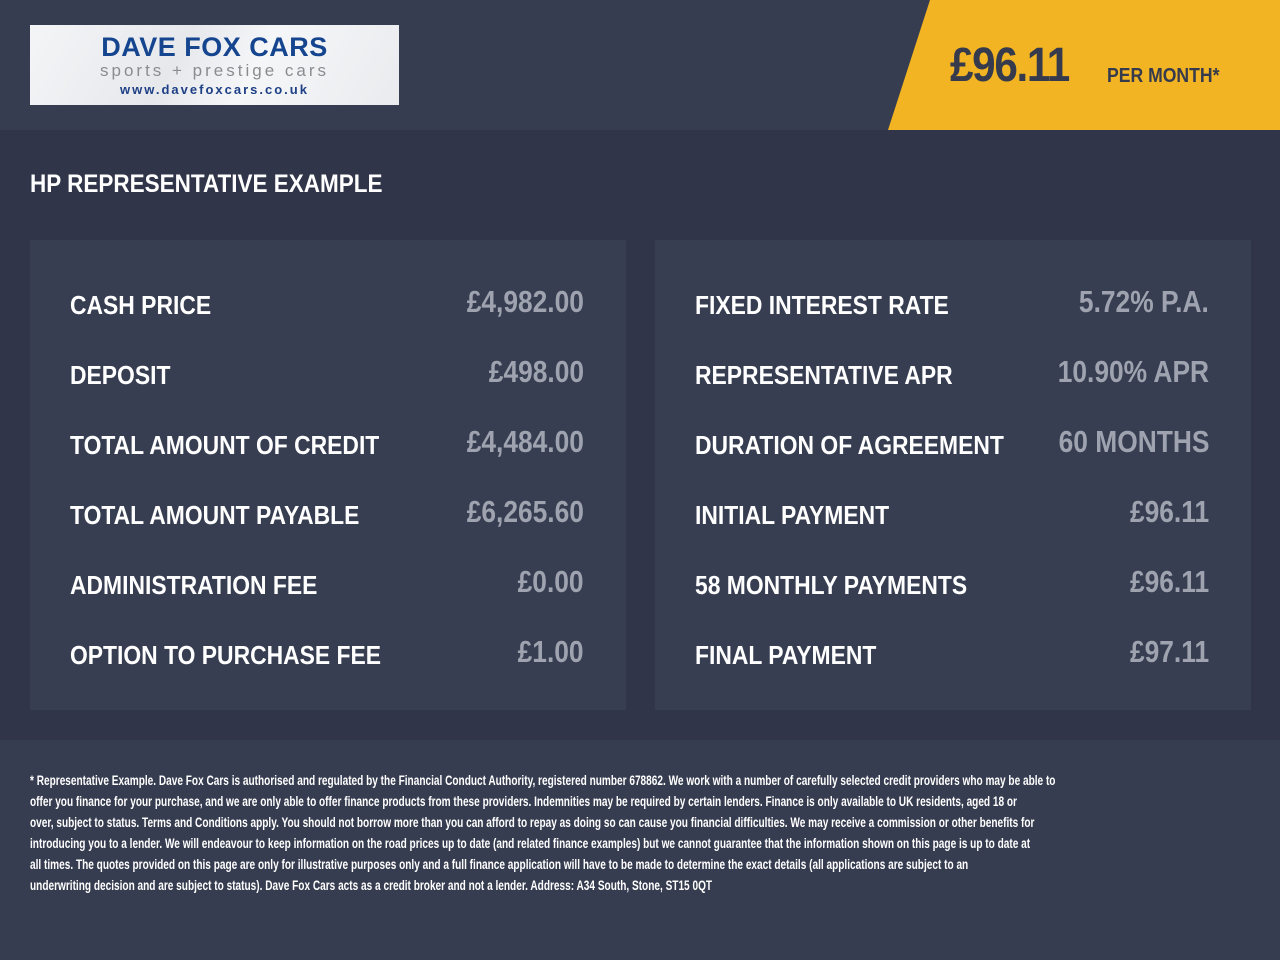  Describe the element at coordinates (214, 70) in the screenshot. I see `logo-tagline: sports + prestige cars` at that location.